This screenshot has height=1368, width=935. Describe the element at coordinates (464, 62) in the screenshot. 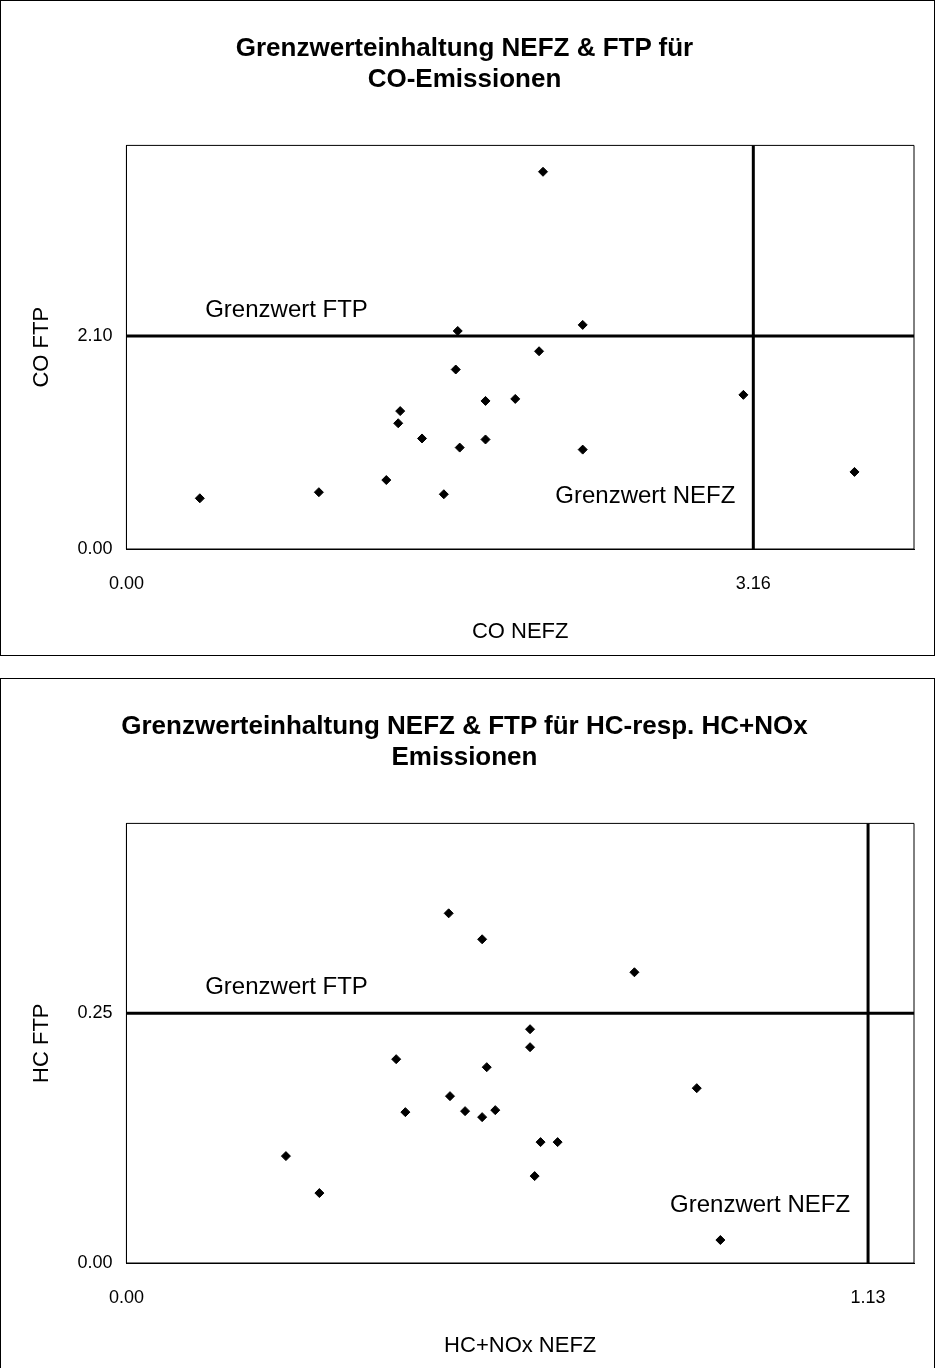

I see `chart-title: Grenzwerteinhaltung NEFZ & FTP für CO-Emissionen` at that location.